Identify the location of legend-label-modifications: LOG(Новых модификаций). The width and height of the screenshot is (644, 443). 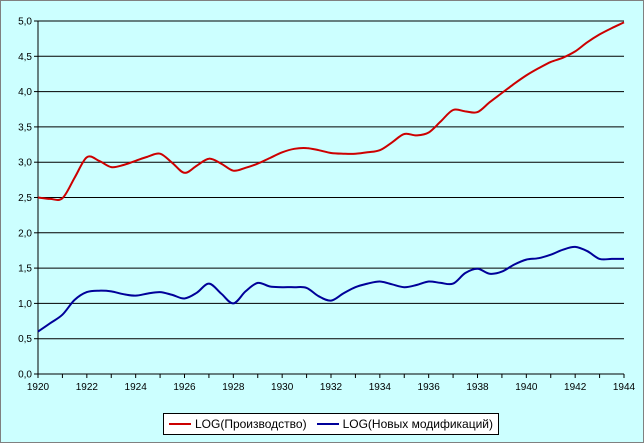
(417, 424).